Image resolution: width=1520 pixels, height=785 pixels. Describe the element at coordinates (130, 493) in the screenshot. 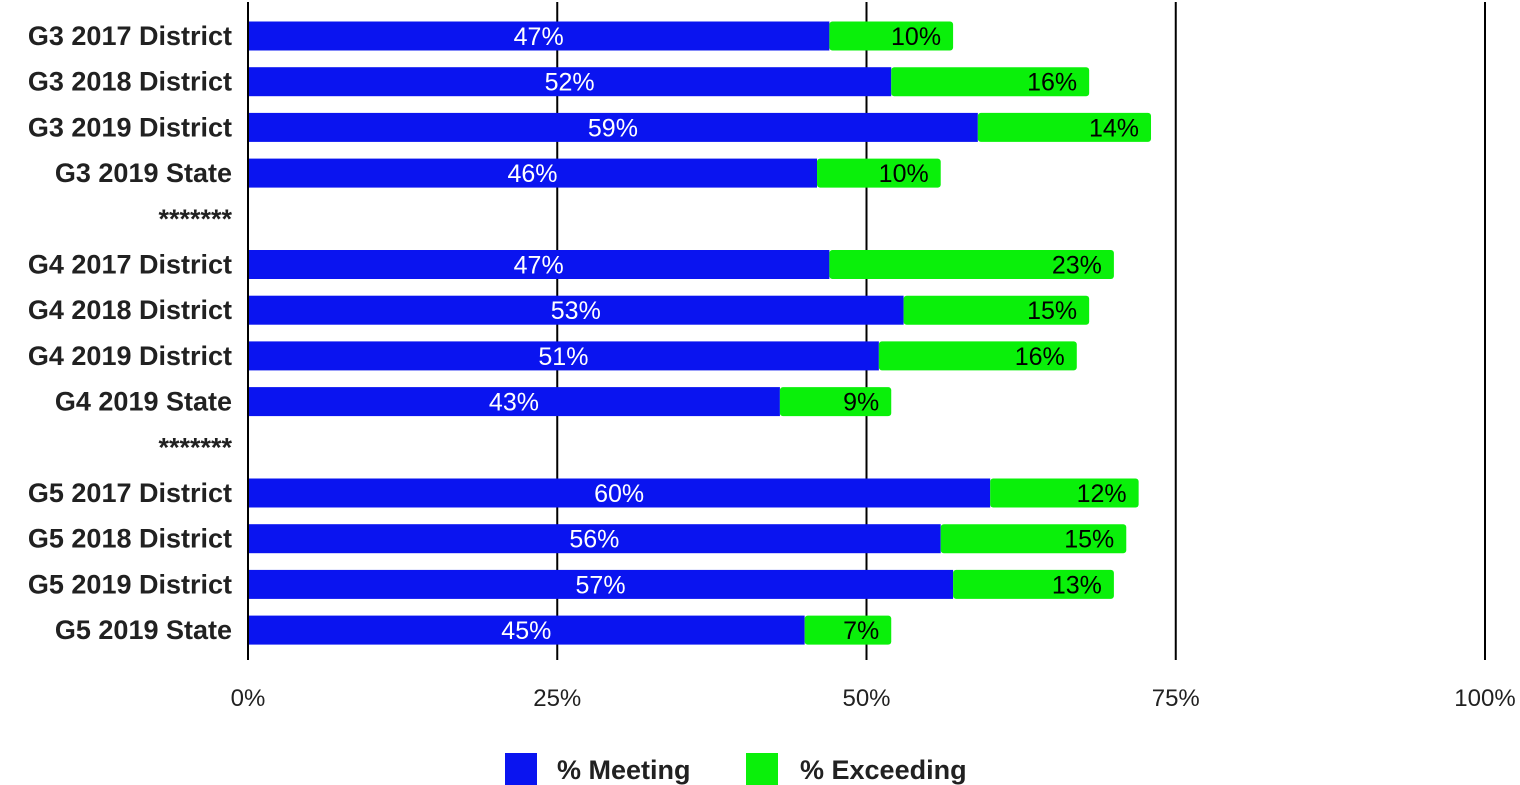

I see `category-label: G5 2017 District` at that location.